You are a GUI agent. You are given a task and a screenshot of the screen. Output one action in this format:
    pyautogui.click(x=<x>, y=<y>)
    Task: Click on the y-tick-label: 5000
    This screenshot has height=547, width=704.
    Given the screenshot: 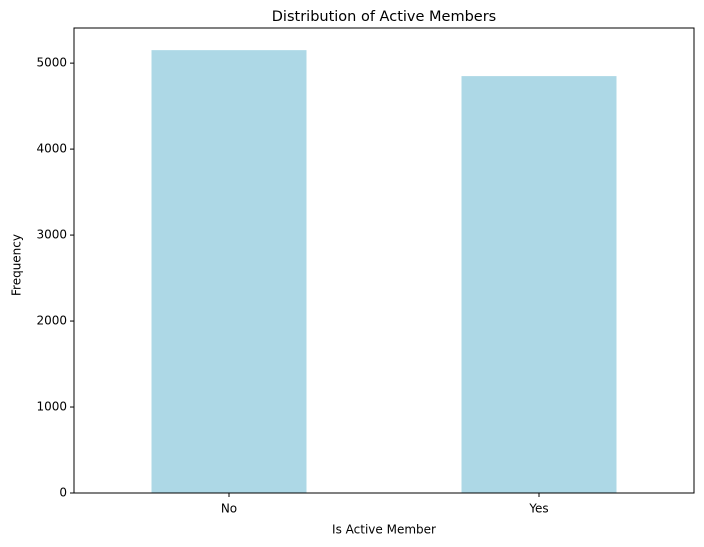 What is the action you would take?
    pyautogui.click(x=51, y=63)
    